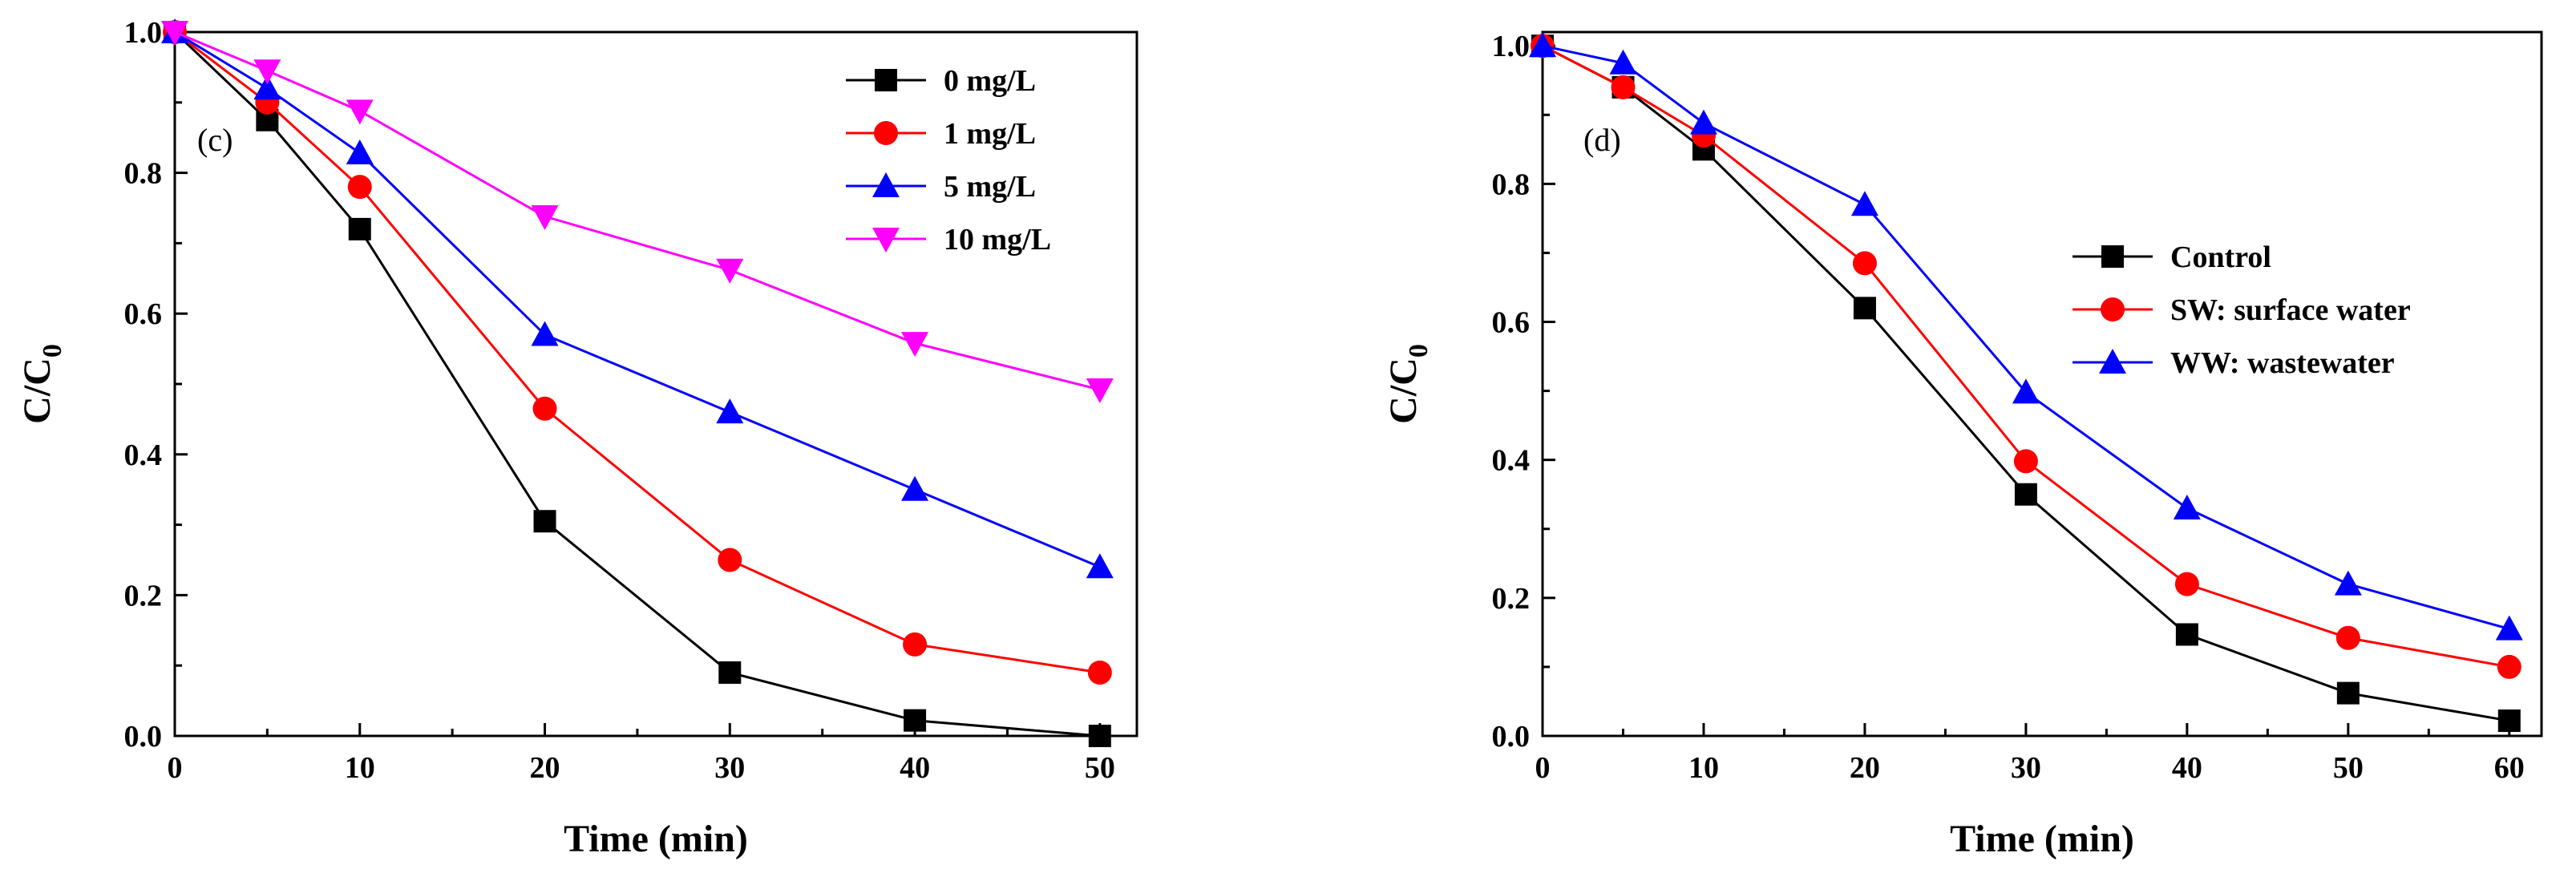 This screenshot has height=873, width=2576. What do you see at coordinates (2282, 363) in the screenshot?
I see `legend-label: WW: wastewater` at bounding box center [2282, 363].